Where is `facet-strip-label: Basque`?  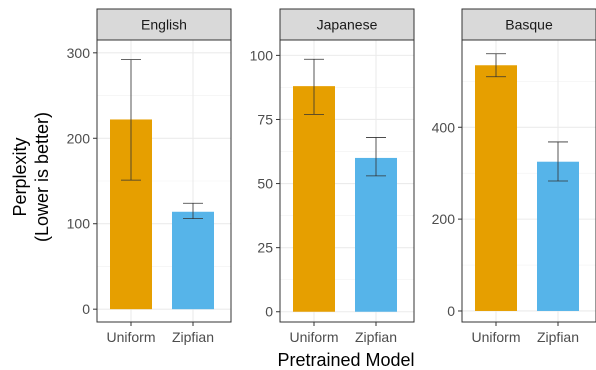 facet-strip-label: Basque is located at coordinates (529, 25).